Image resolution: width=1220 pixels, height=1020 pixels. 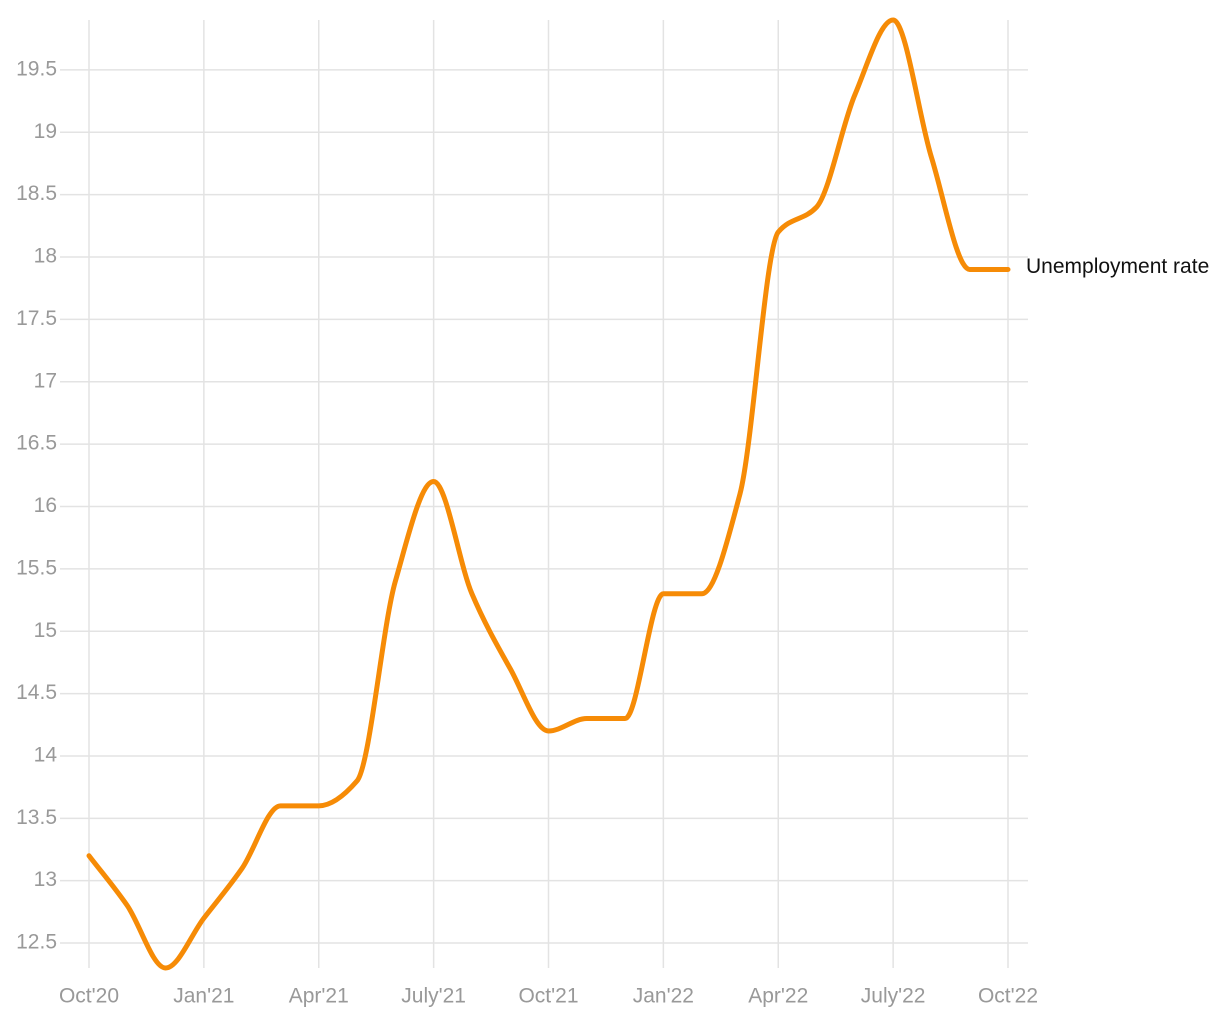 What do you see at coordinates (36, 68) in the screenshot?
I see `y-tick-label: 19.5` at bounding box center [36, 68].